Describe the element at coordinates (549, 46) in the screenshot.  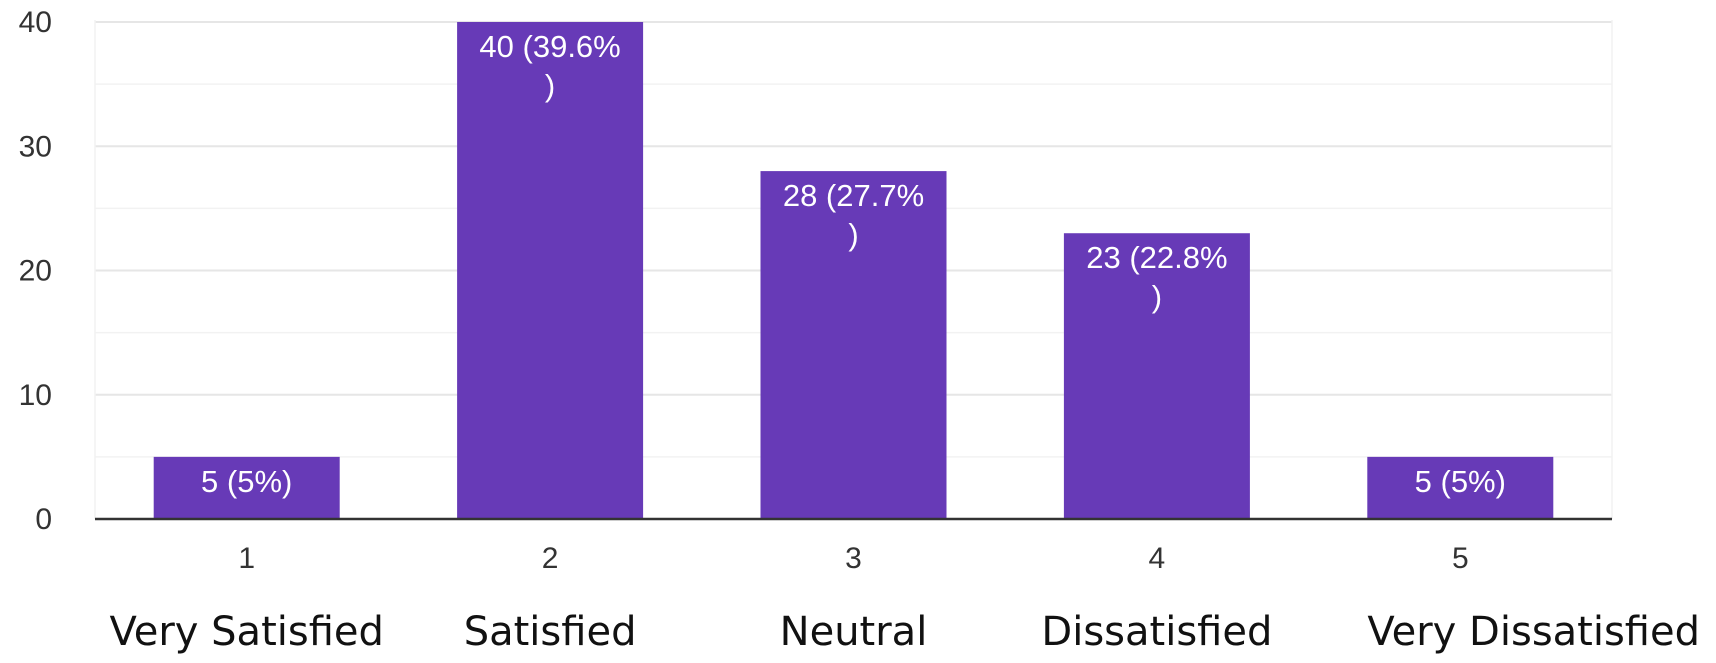
I see `data-label: 40 (39.6%` at that location.